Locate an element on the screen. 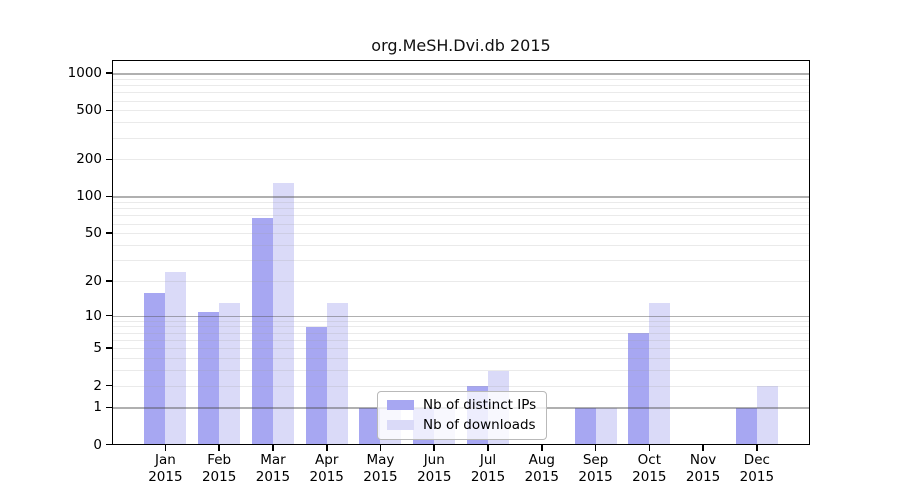 This screenshot has width=900, height=500. month-label: Feb is located at coordinates (219, 460).